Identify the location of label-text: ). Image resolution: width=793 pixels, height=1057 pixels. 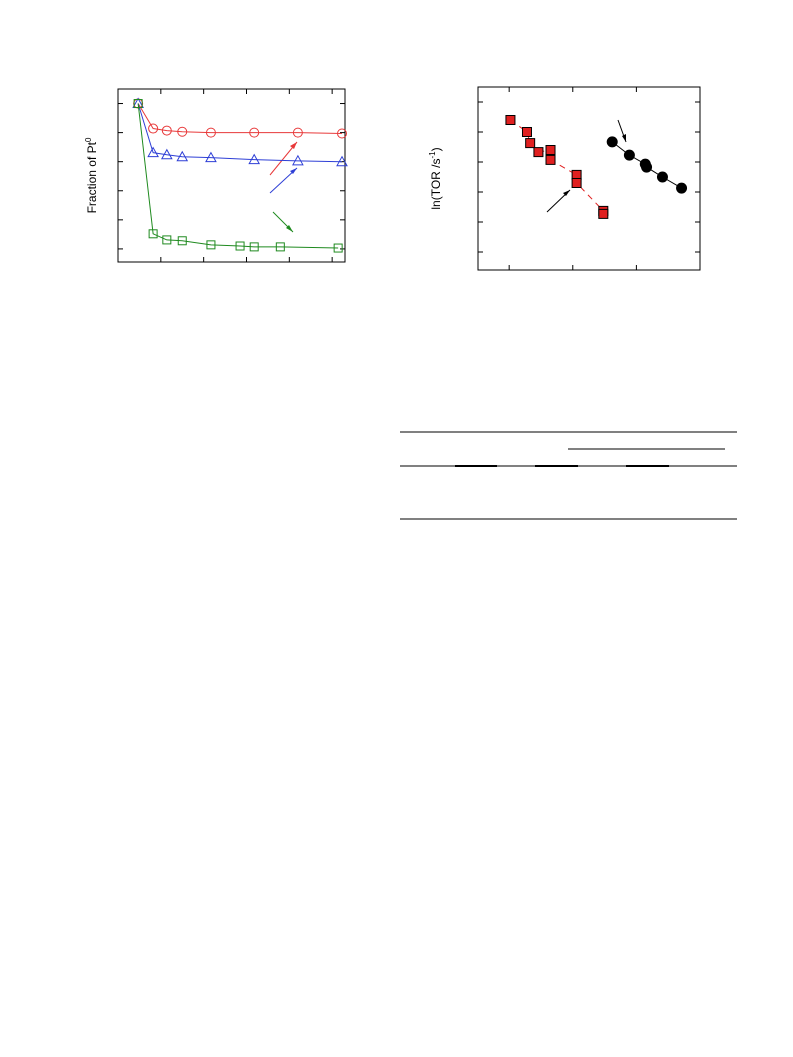
(436, 149).